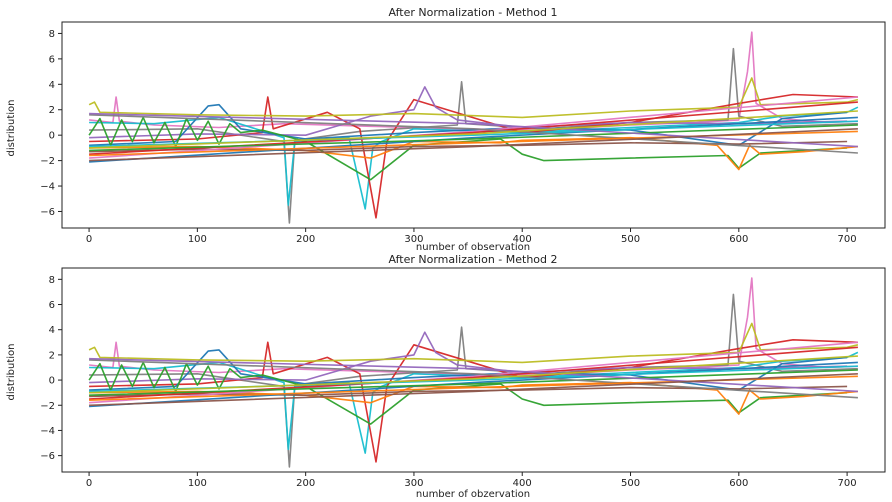 This screenshot has width=892, height=502. Describe the element at coordinates (473, 494) in the screenshot. I see `x-axis-label: number of obzervation` at that location.